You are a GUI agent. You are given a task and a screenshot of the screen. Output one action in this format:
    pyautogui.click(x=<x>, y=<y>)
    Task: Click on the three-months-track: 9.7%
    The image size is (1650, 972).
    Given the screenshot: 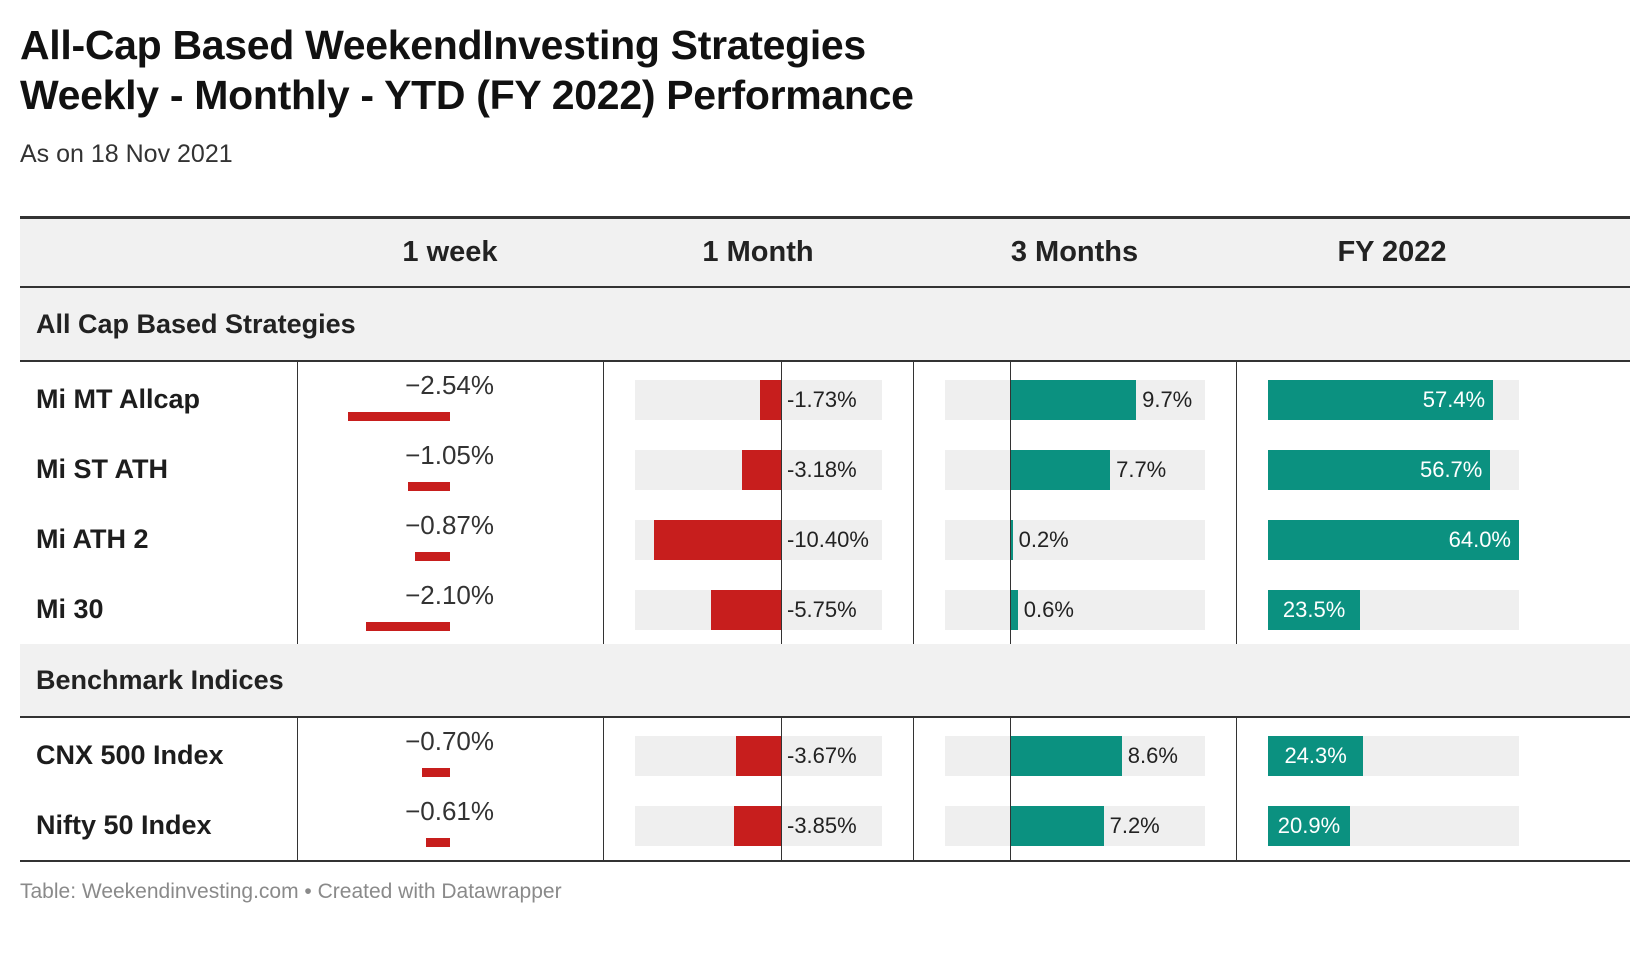 What is the action you would take?
    pyautogui.click(x=1075, y=399)
    